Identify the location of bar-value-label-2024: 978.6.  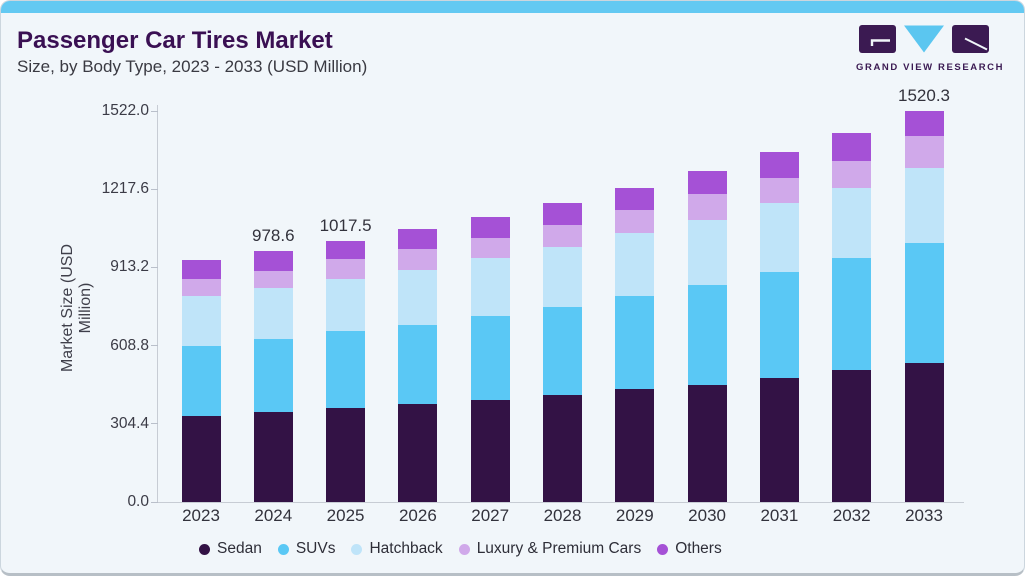
(273, 235).